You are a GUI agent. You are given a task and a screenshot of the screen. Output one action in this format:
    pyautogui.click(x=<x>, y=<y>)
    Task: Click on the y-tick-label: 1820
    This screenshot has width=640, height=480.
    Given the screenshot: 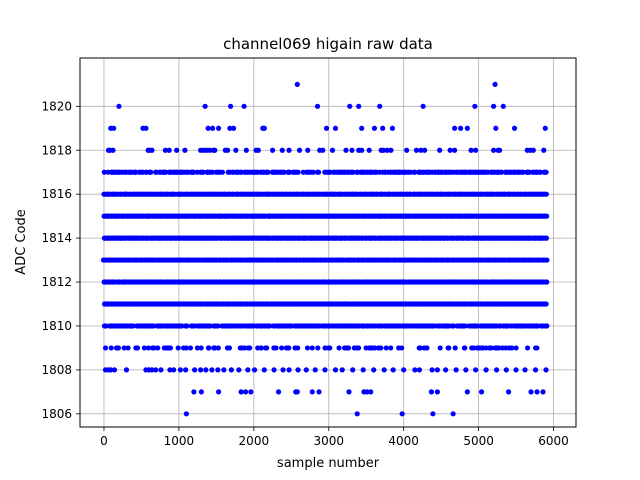 What is the action you would take?
    pyautogui.click(x=56, y=106)
    